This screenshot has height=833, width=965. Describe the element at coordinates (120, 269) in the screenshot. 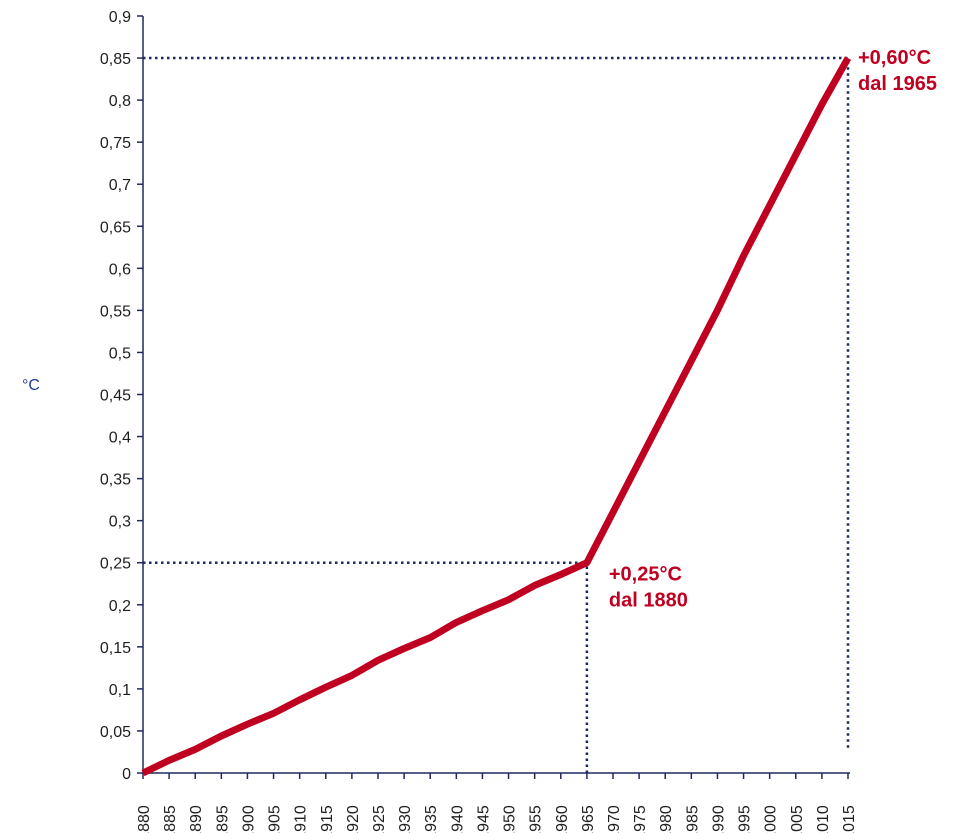

I see `y-tick-label: 0,6` at that location.